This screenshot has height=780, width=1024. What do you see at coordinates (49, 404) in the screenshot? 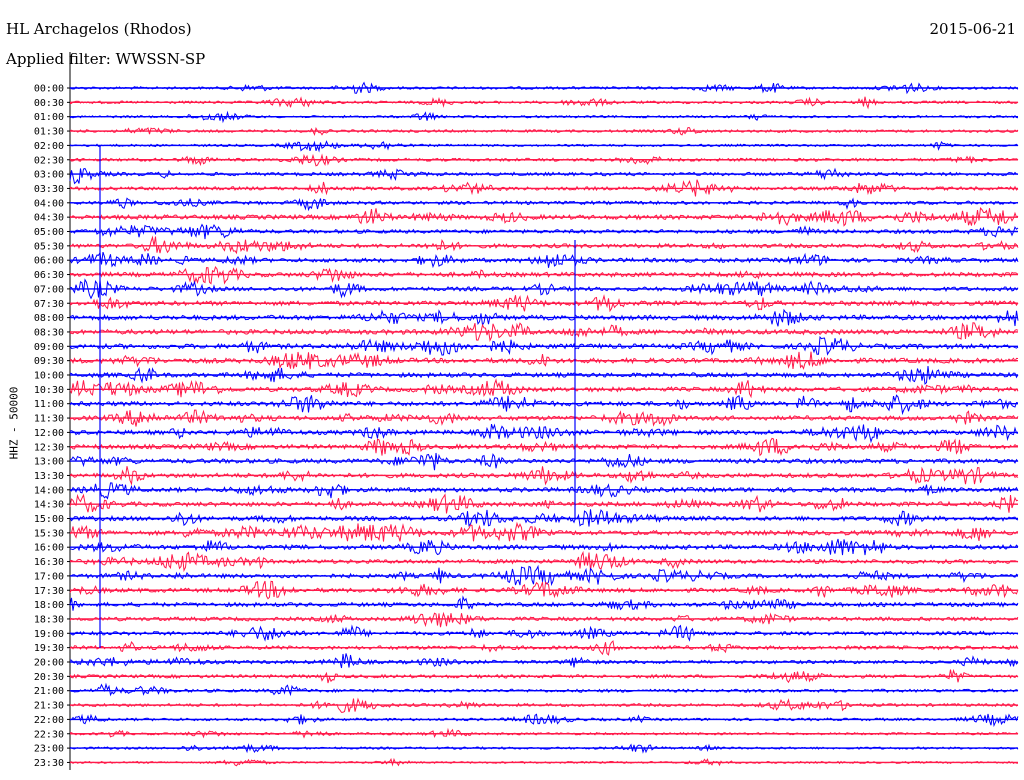
I see `row-time-label: 11:00` at bounding box center [49, 404].